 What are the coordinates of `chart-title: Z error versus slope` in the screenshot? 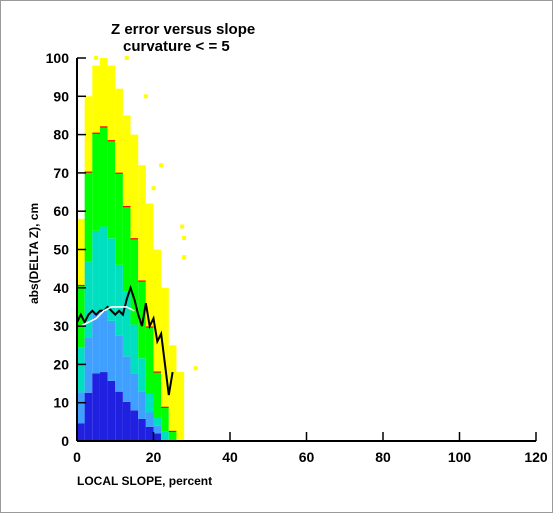 It's located at (183, 29).